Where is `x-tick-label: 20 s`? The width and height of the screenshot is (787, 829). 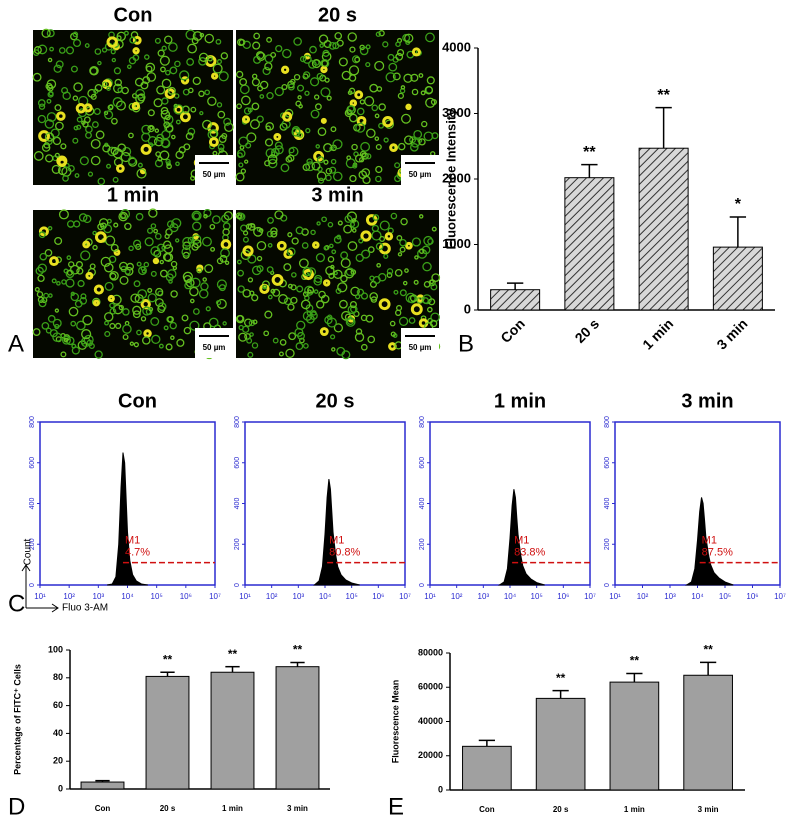 x-tick-label: 20 s is located at coordinates (561, 809).